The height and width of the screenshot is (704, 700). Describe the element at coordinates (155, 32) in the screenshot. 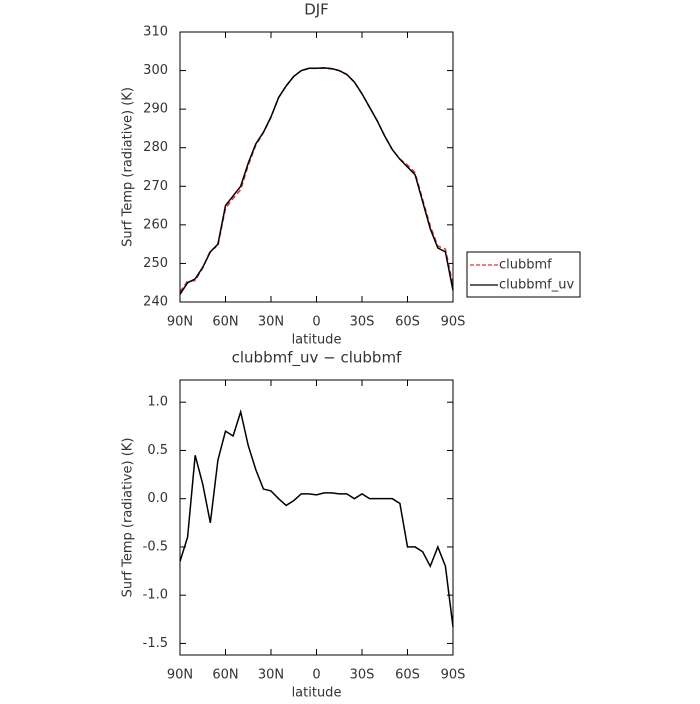

I see `y-tick-label: 310` at that location.